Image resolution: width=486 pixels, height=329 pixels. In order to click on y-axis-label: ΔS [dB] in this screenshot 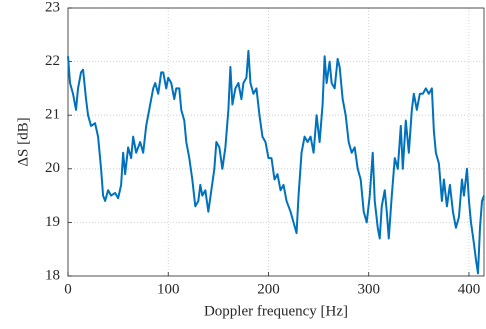, I will do `click(23, 141)`.